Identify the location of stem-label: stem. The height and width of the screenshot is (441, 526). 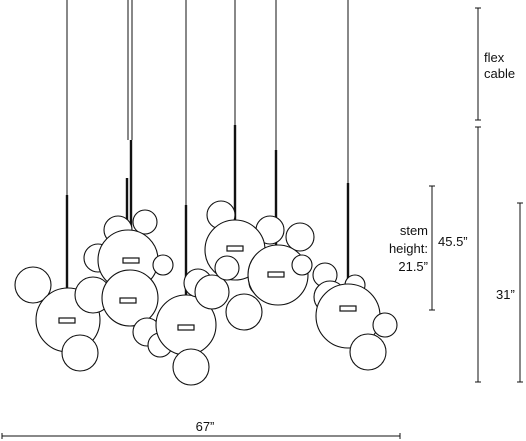
(414, 230).